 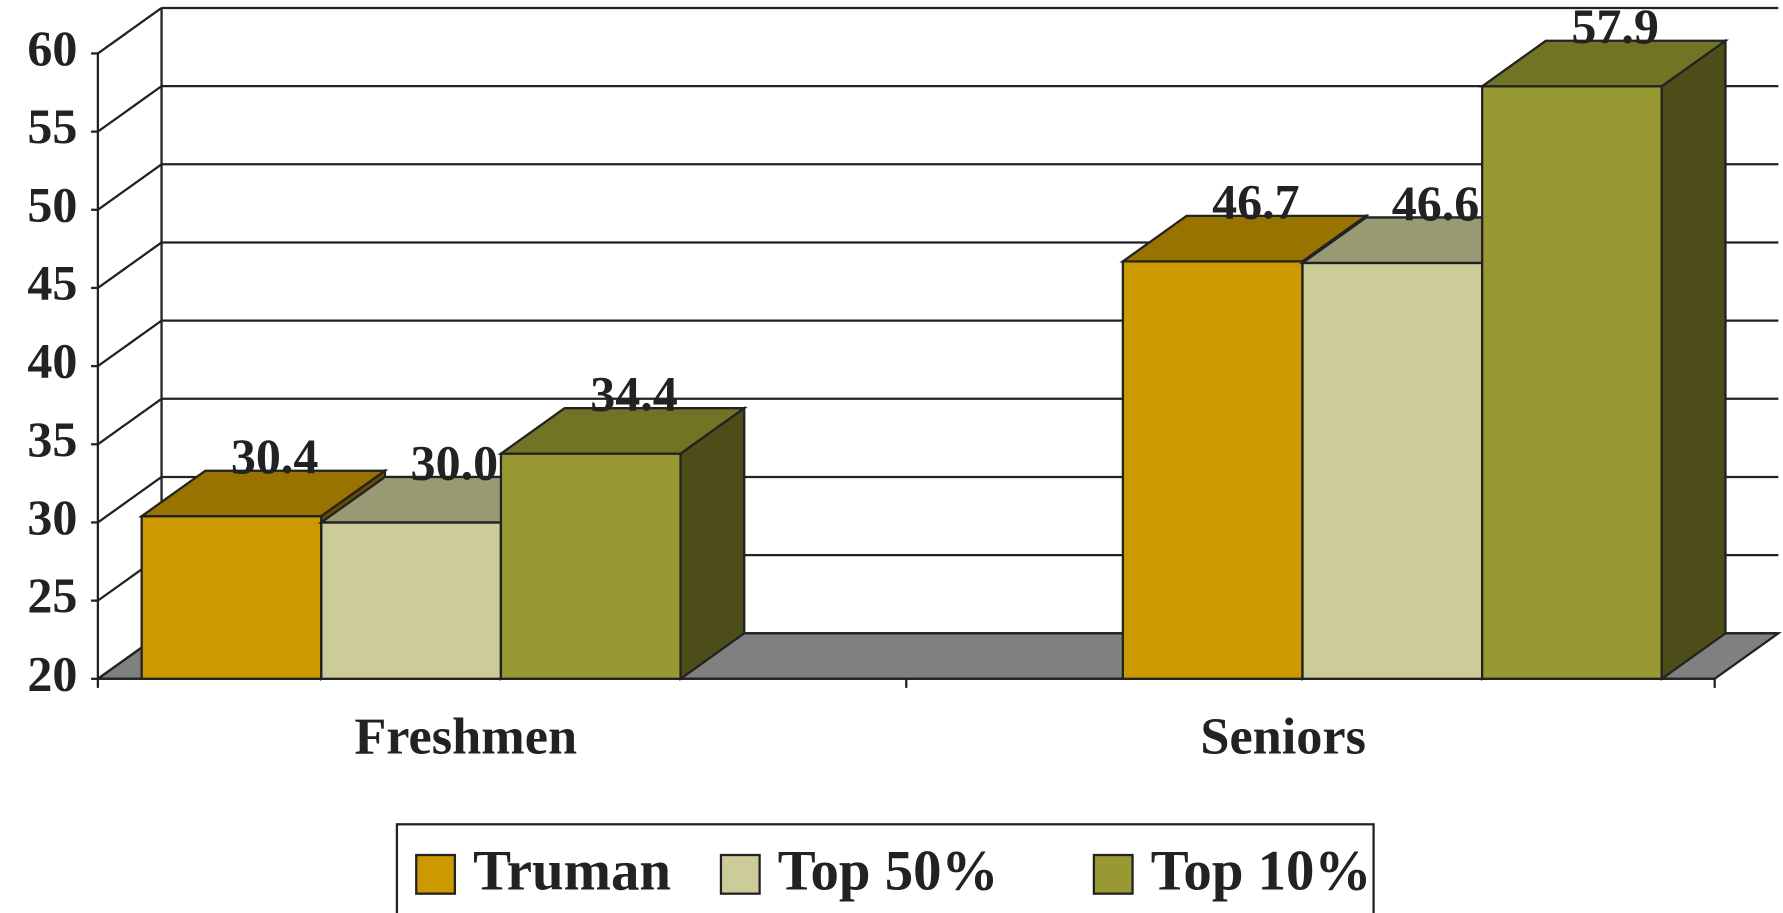 What do you see at coordinates (52, 673) in the screenshot?
I see `y-tick-label: 20` at bounding box center [52, 673].